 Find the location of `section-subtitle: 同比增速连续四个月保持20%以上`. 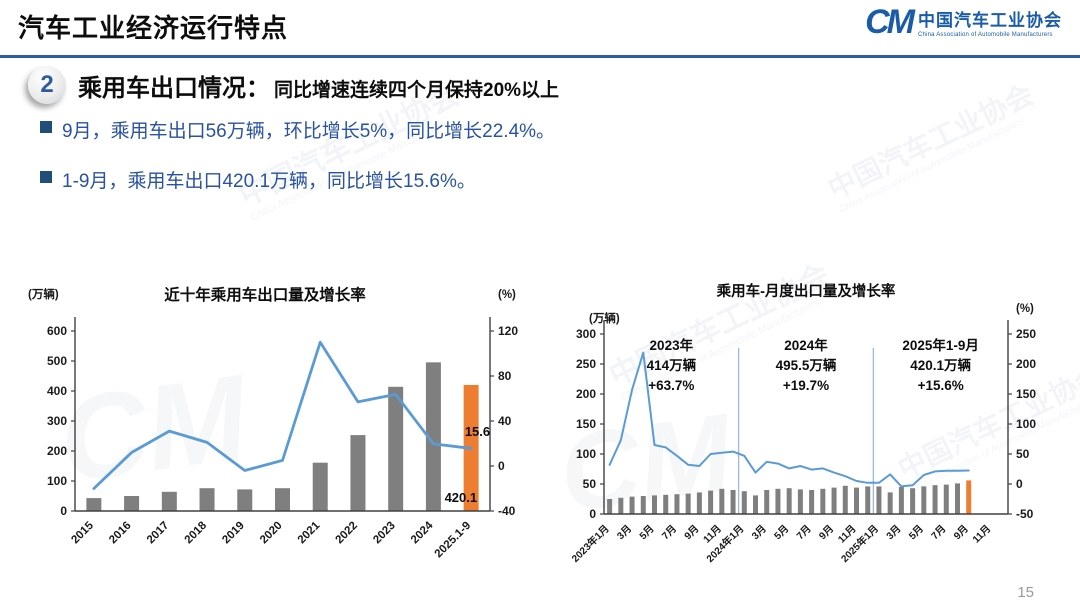

section-subtitle: 同比增速连续四个月保持20%以上 is located at coordinates (417, 90).